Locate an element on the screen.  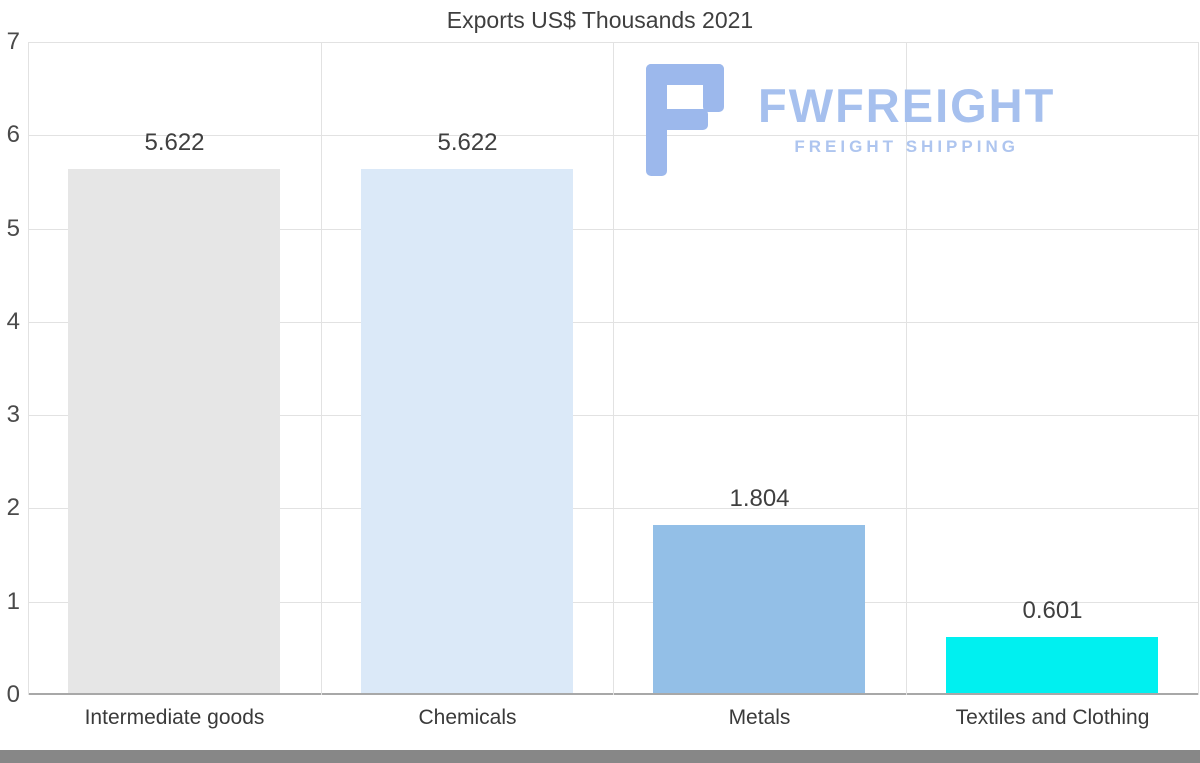
y-tick-label: 7 is located at coordinates (13, 41).